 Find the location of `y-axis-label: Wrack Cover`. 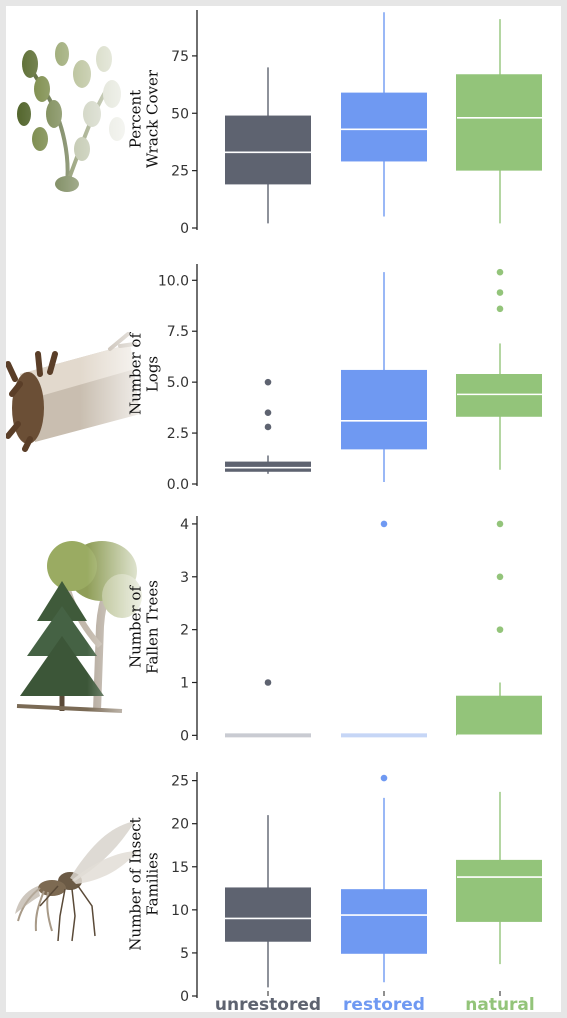

y-axis-label: Wrack Cover is located at coordinates (153, 118).